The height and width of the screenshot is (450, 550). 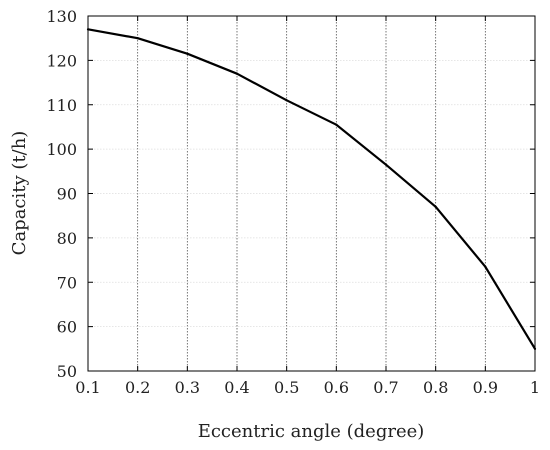 What do you see at coordinates (137, 387) in the screenshot?
I see `x-tick-label: 0.2` at bounding box center [137, 387].